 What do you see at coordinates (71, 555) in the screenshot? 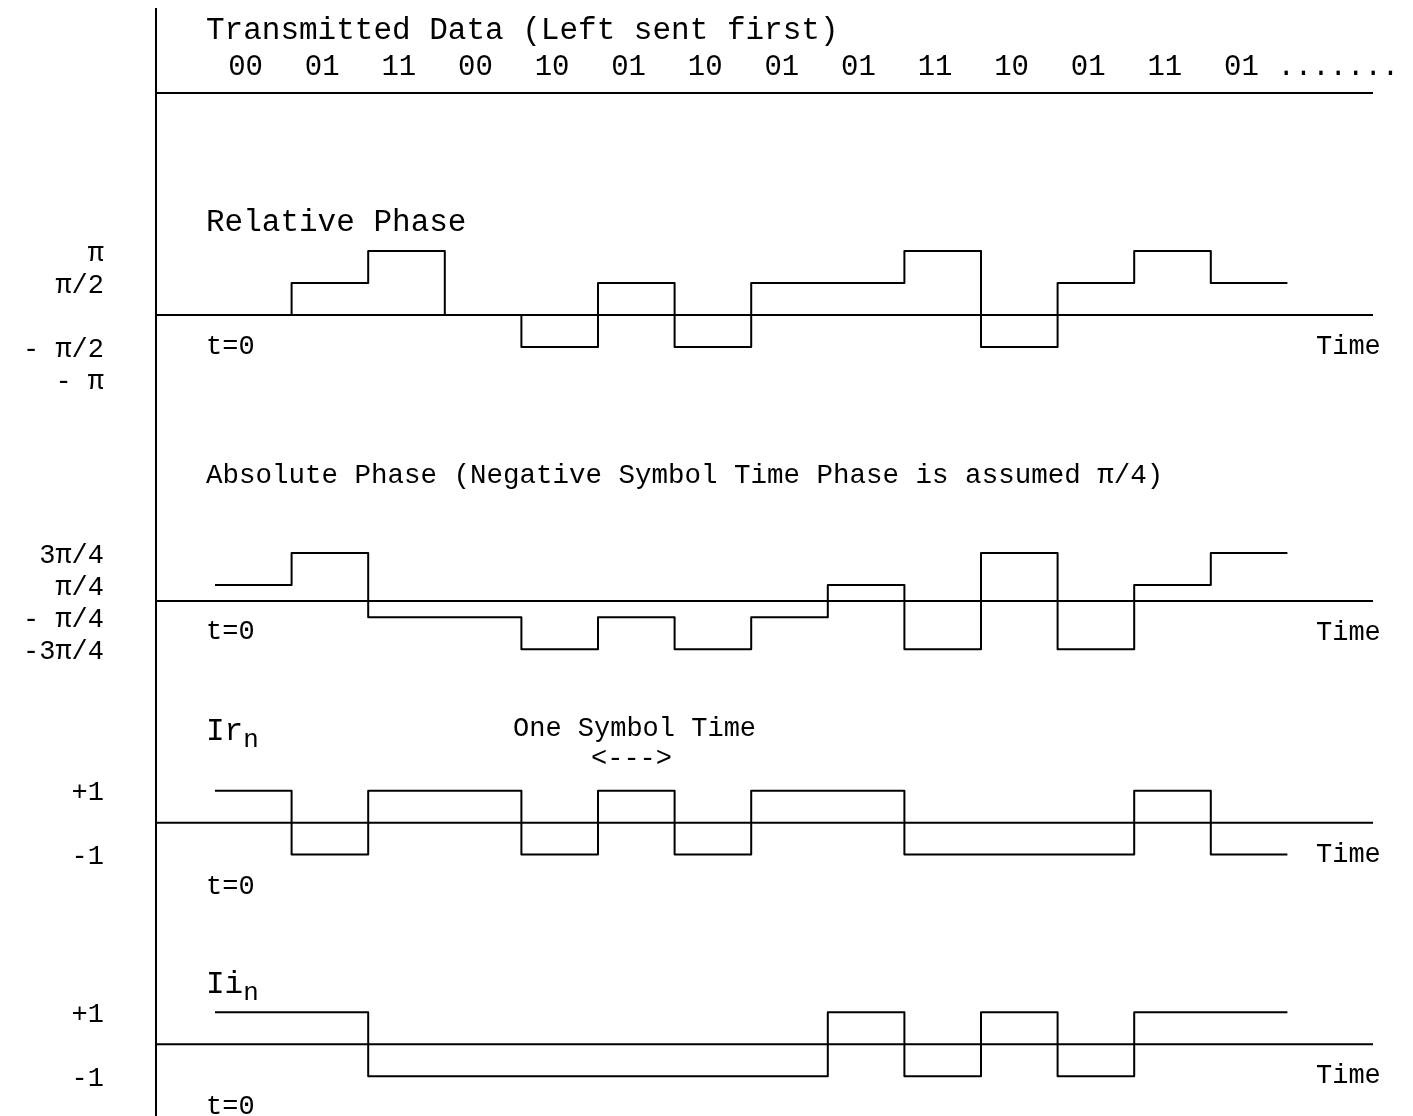
I see `y-tick-label: 3π/4` at bounding box center [71, 555].